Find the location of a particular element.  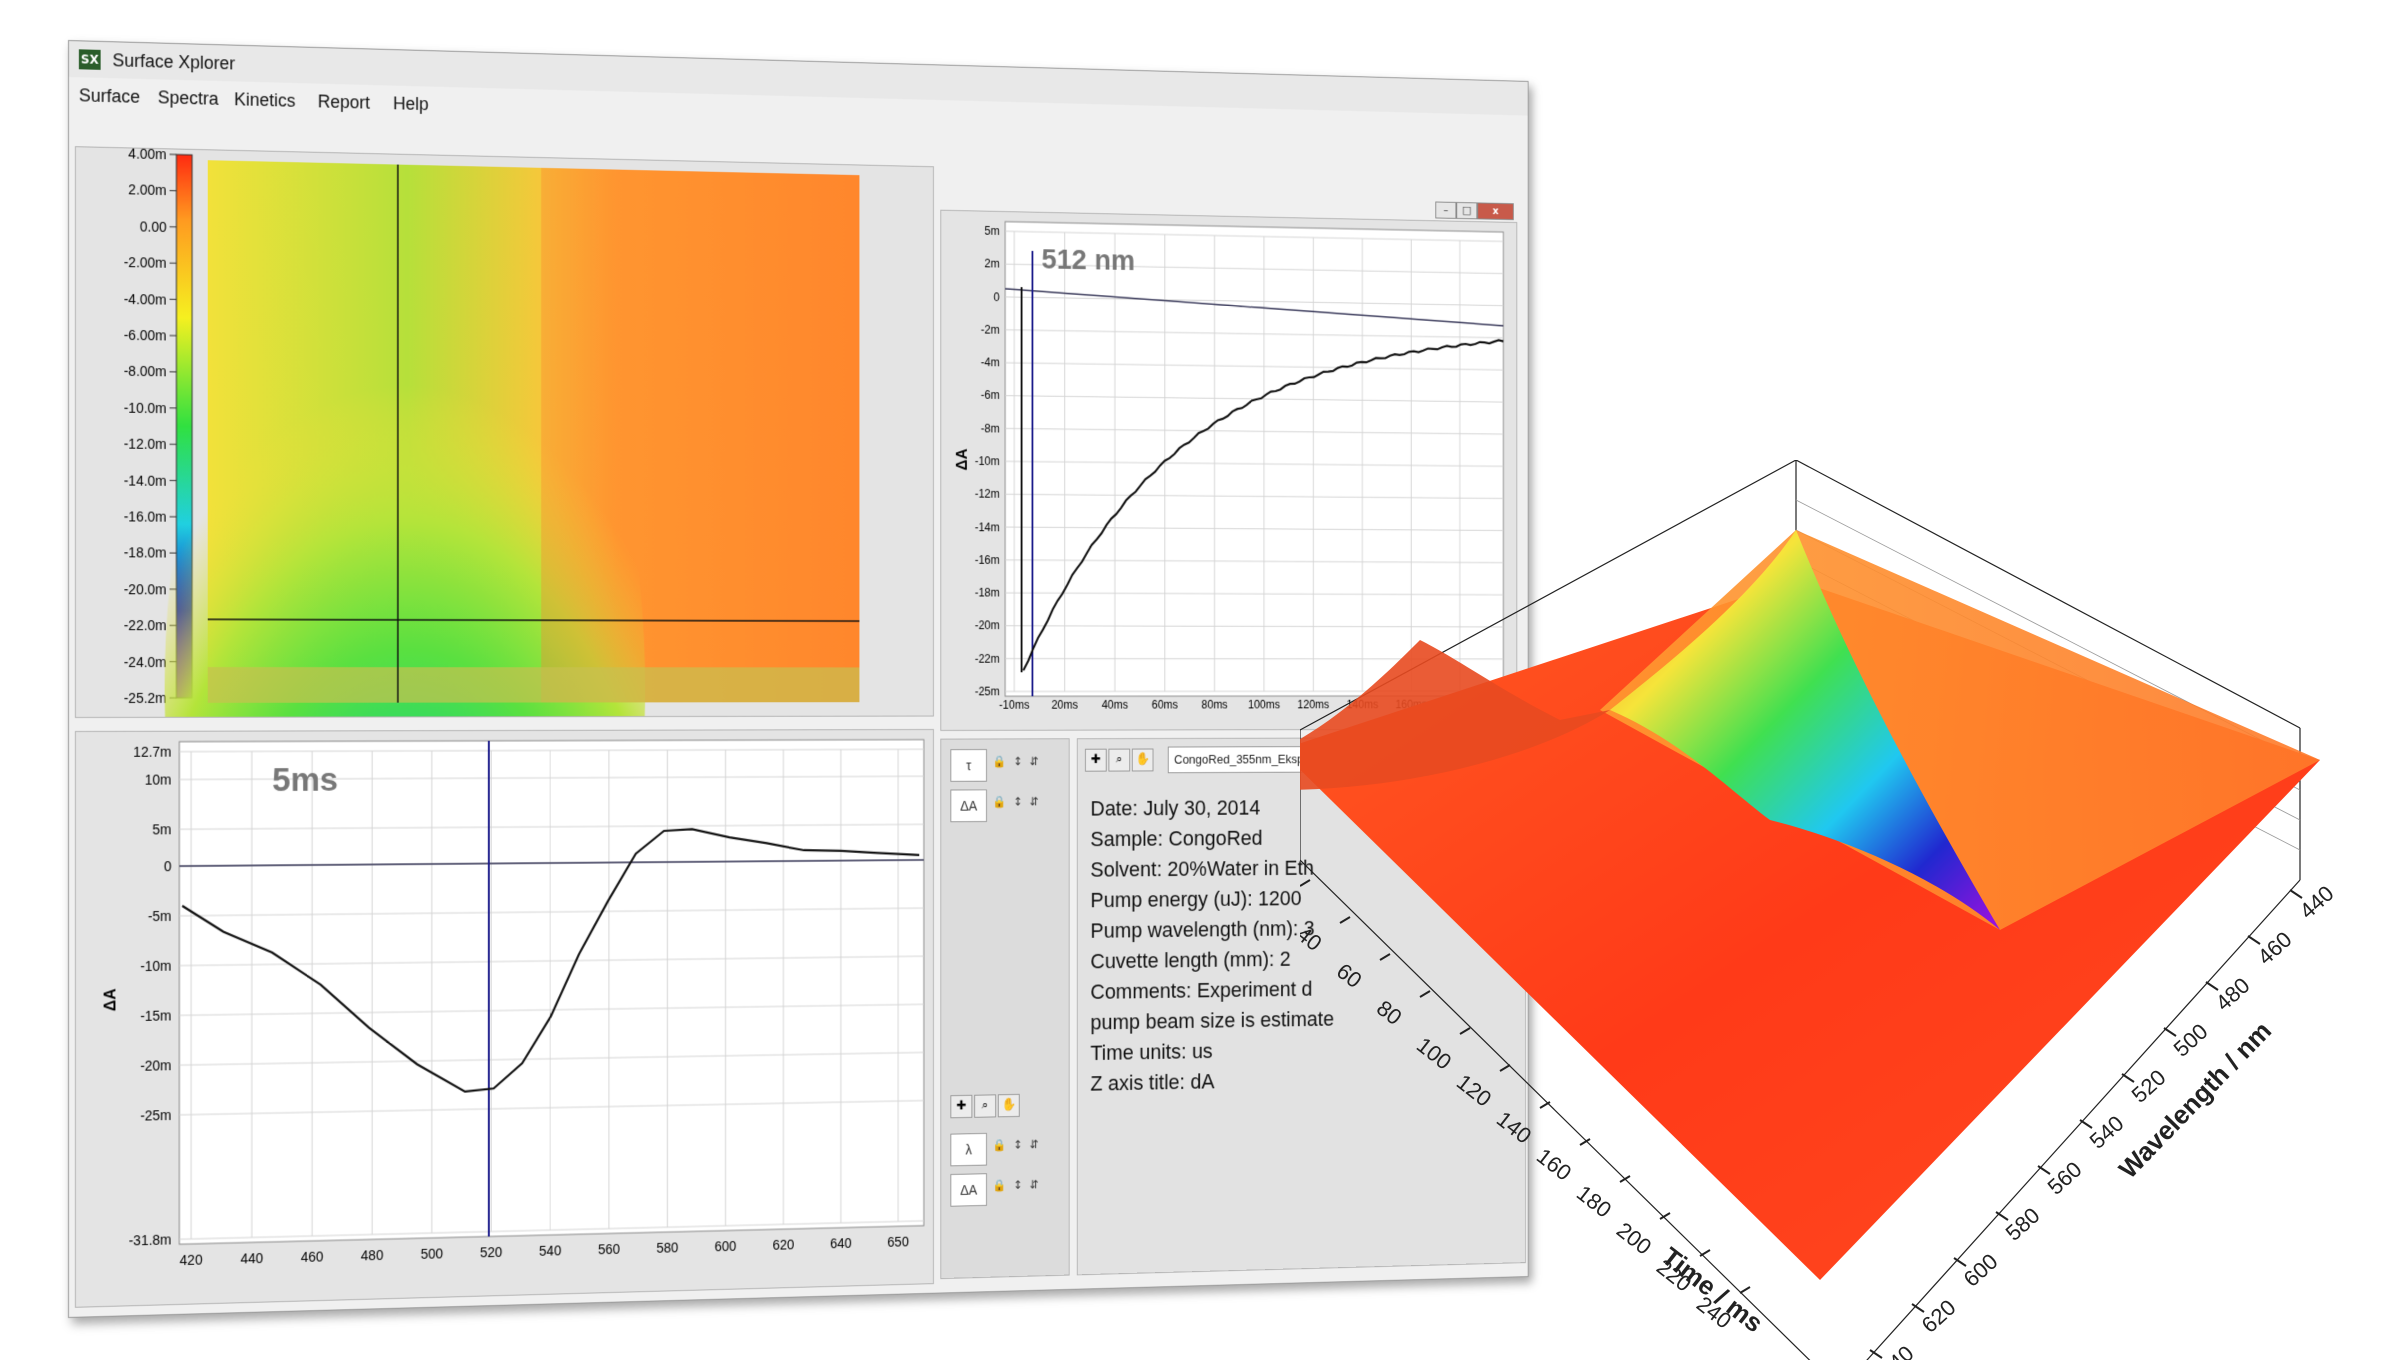

window-buttons: – □ x is located at coordinates (1474, 211).